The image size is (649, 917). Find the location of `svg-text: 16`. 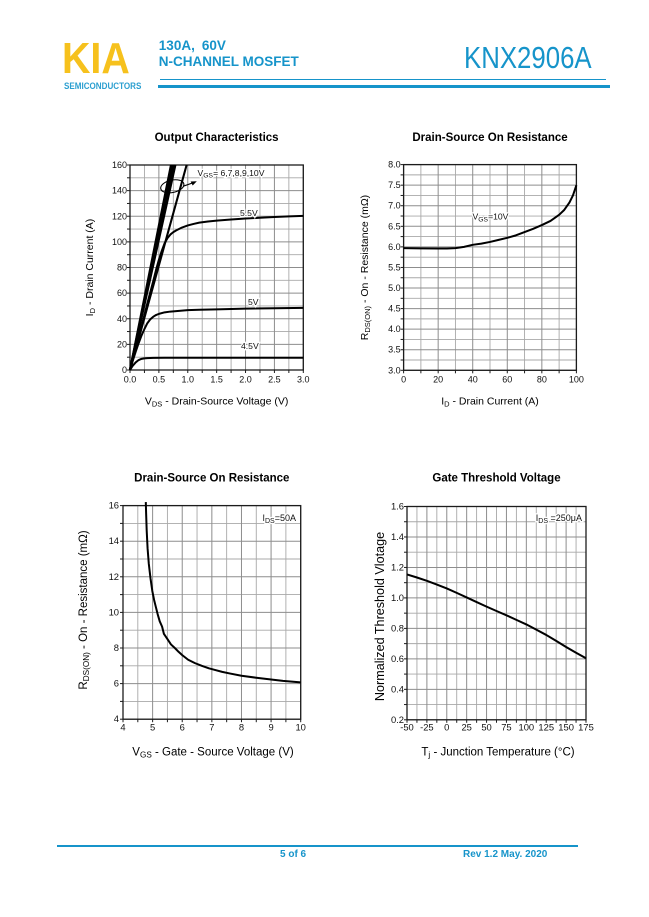

svg-text: 16 is located at coordinates (114, 505).